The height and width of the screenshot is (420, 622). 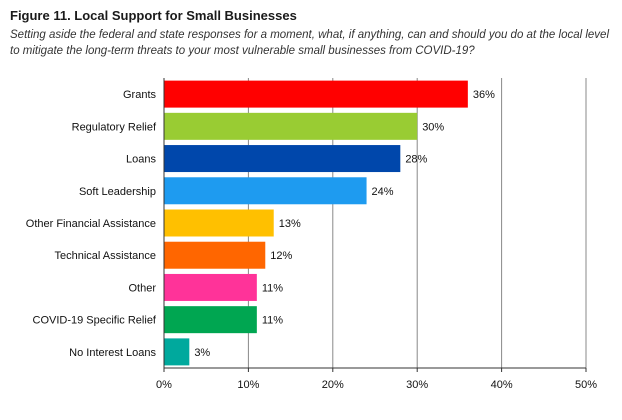 What do you see at coordinates (290, 224) in the screenshot?
I see `value-label: 13%` at bounding box center [290, 224].